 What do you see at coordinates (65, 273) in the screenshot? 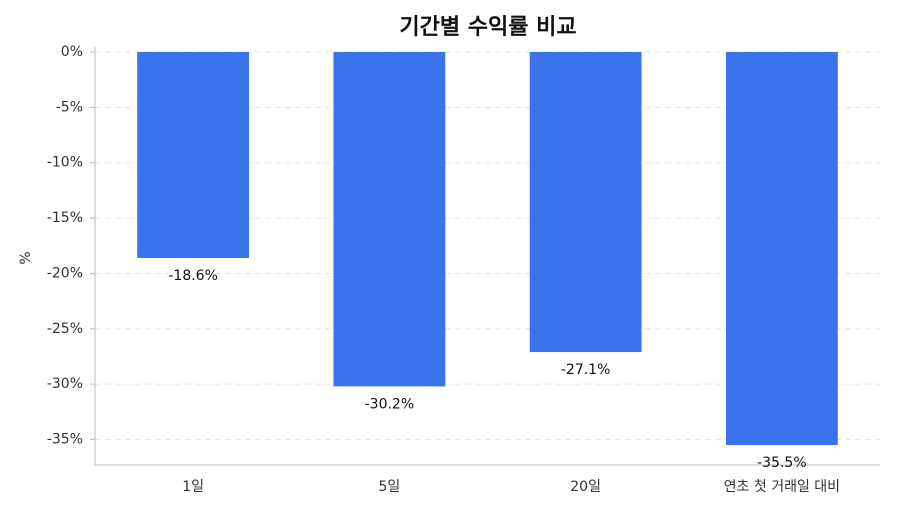
I see `y-tick-label: -20%` at bounding box center [65, 273].